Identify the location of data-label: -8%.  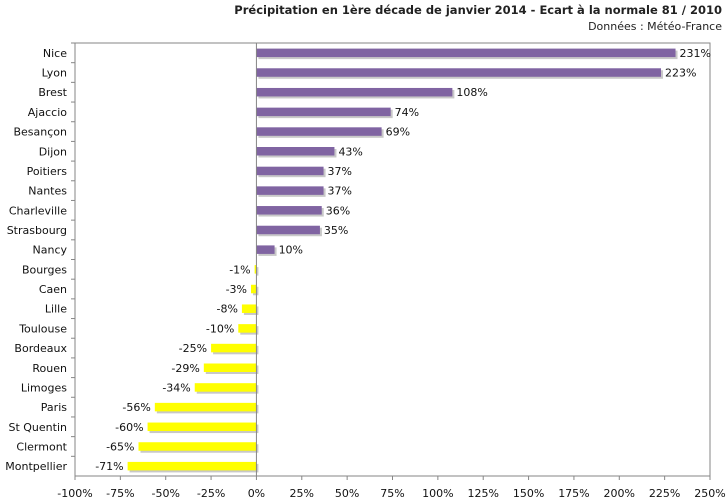
(226, 309).